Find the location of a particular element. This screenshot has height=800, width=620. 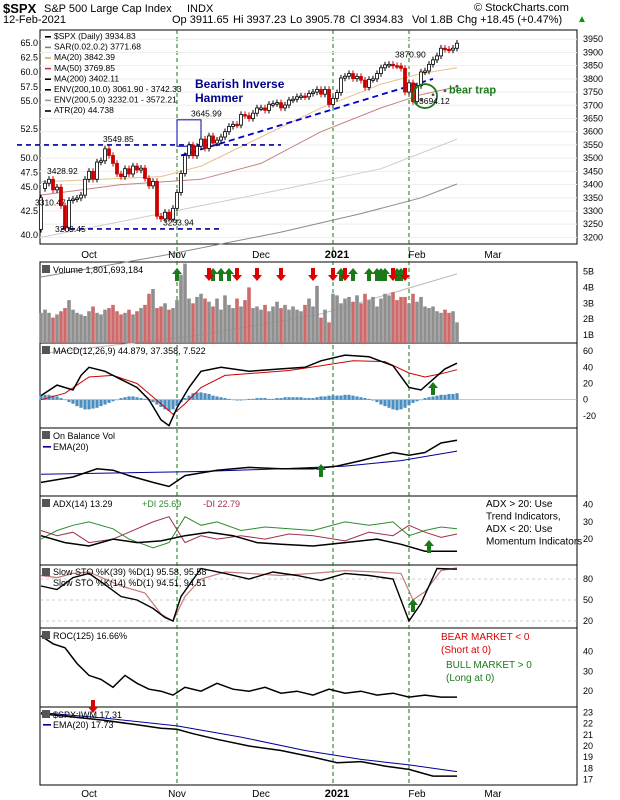

stoch-tick-label: 20 is located at coordinates (588, 621).